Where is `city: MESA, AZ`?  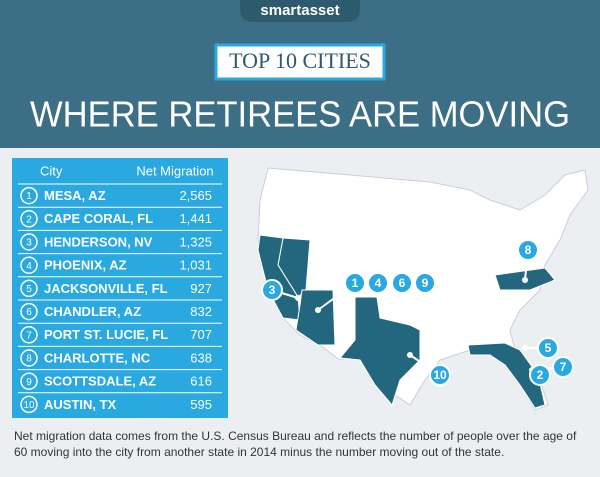
city: MESA, AZ is located at coordinates (75, 195).